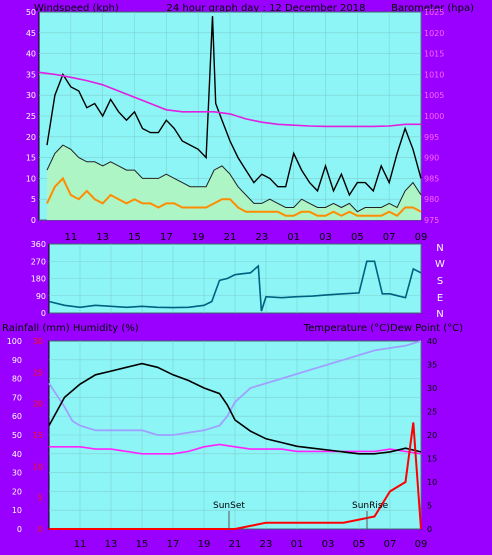 This screenshot has height=555, width=492. What do you see at coordinates (142, 544) in the screenshot?
I see `temp-x-tick-15: 15` at bounding box center [142, 544].